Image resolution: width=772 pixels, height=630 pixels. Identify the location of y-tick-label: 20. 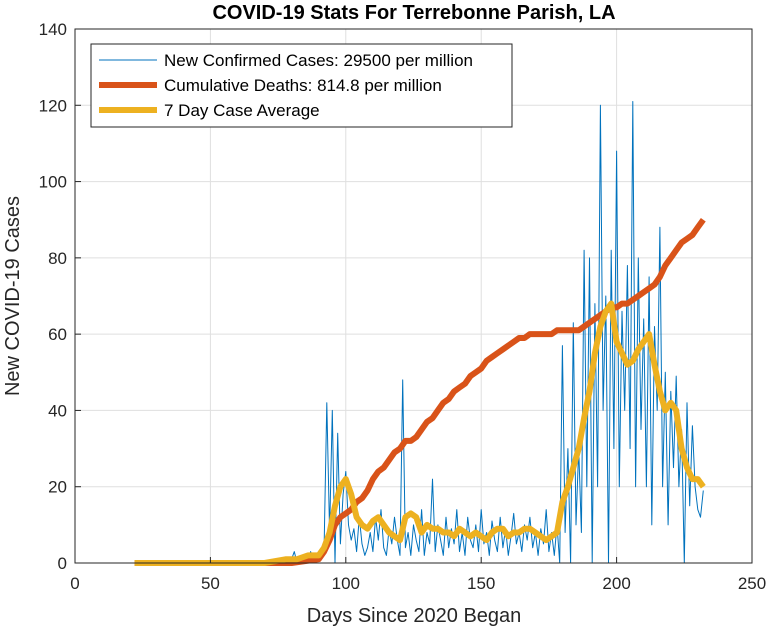
(57, 487).